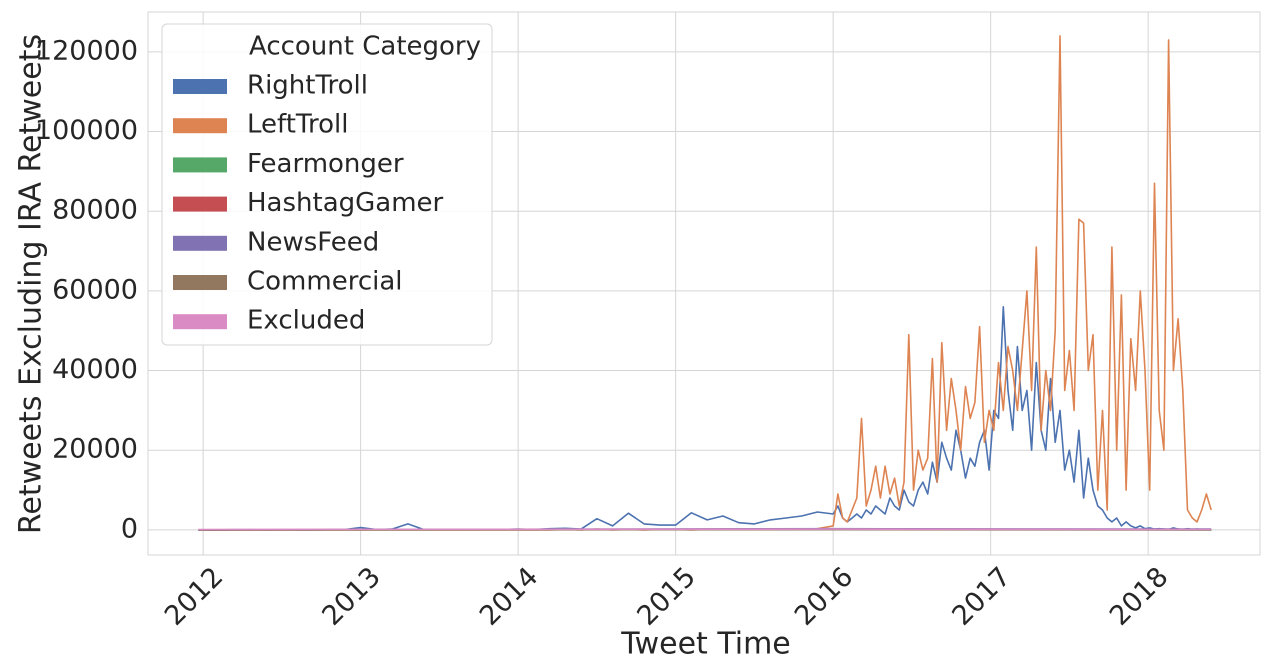 This screenshot has height=668, width=1276. I want to click on x-tick-label: 2018, so click(1139, 596).